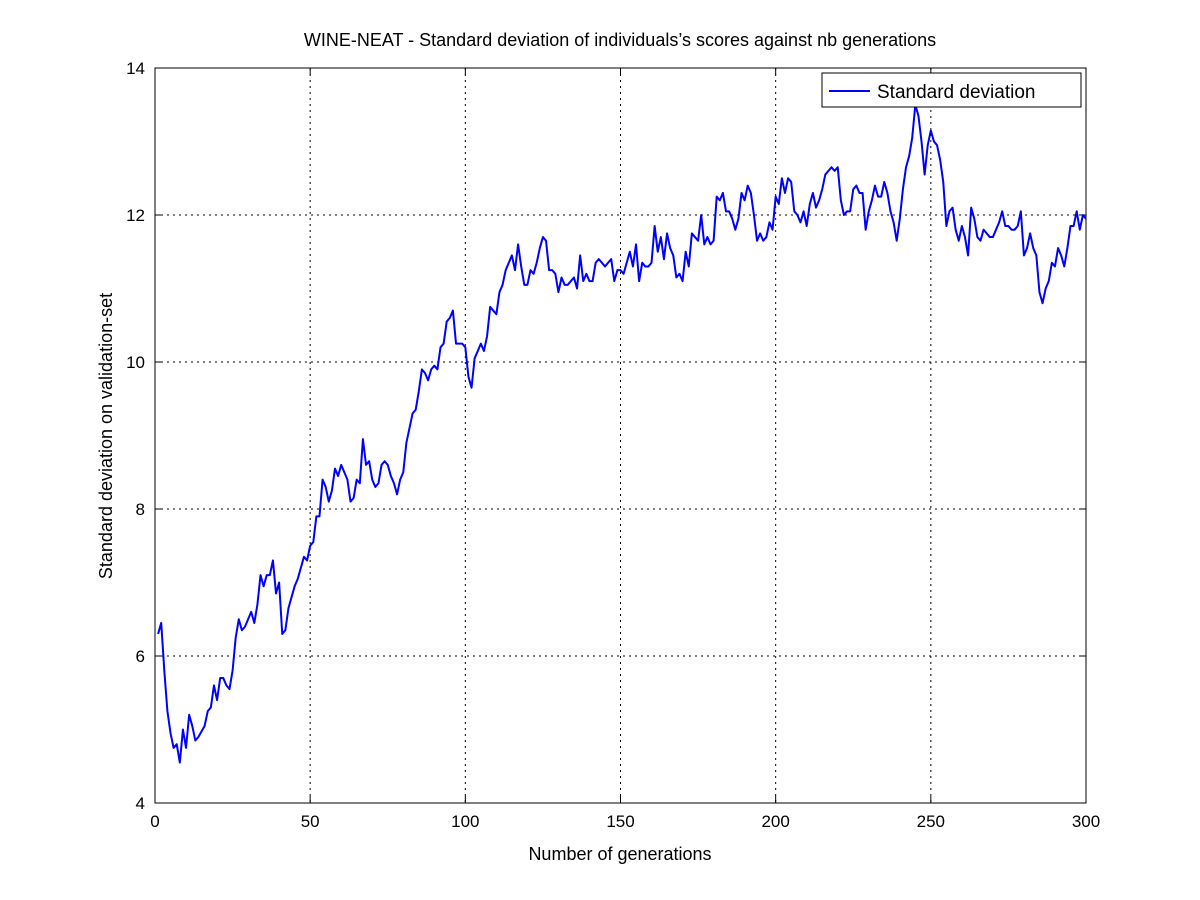  Describe the element at coordinates (140, 656) in the screenshot. I see `y-tick-label: 6` at that location.